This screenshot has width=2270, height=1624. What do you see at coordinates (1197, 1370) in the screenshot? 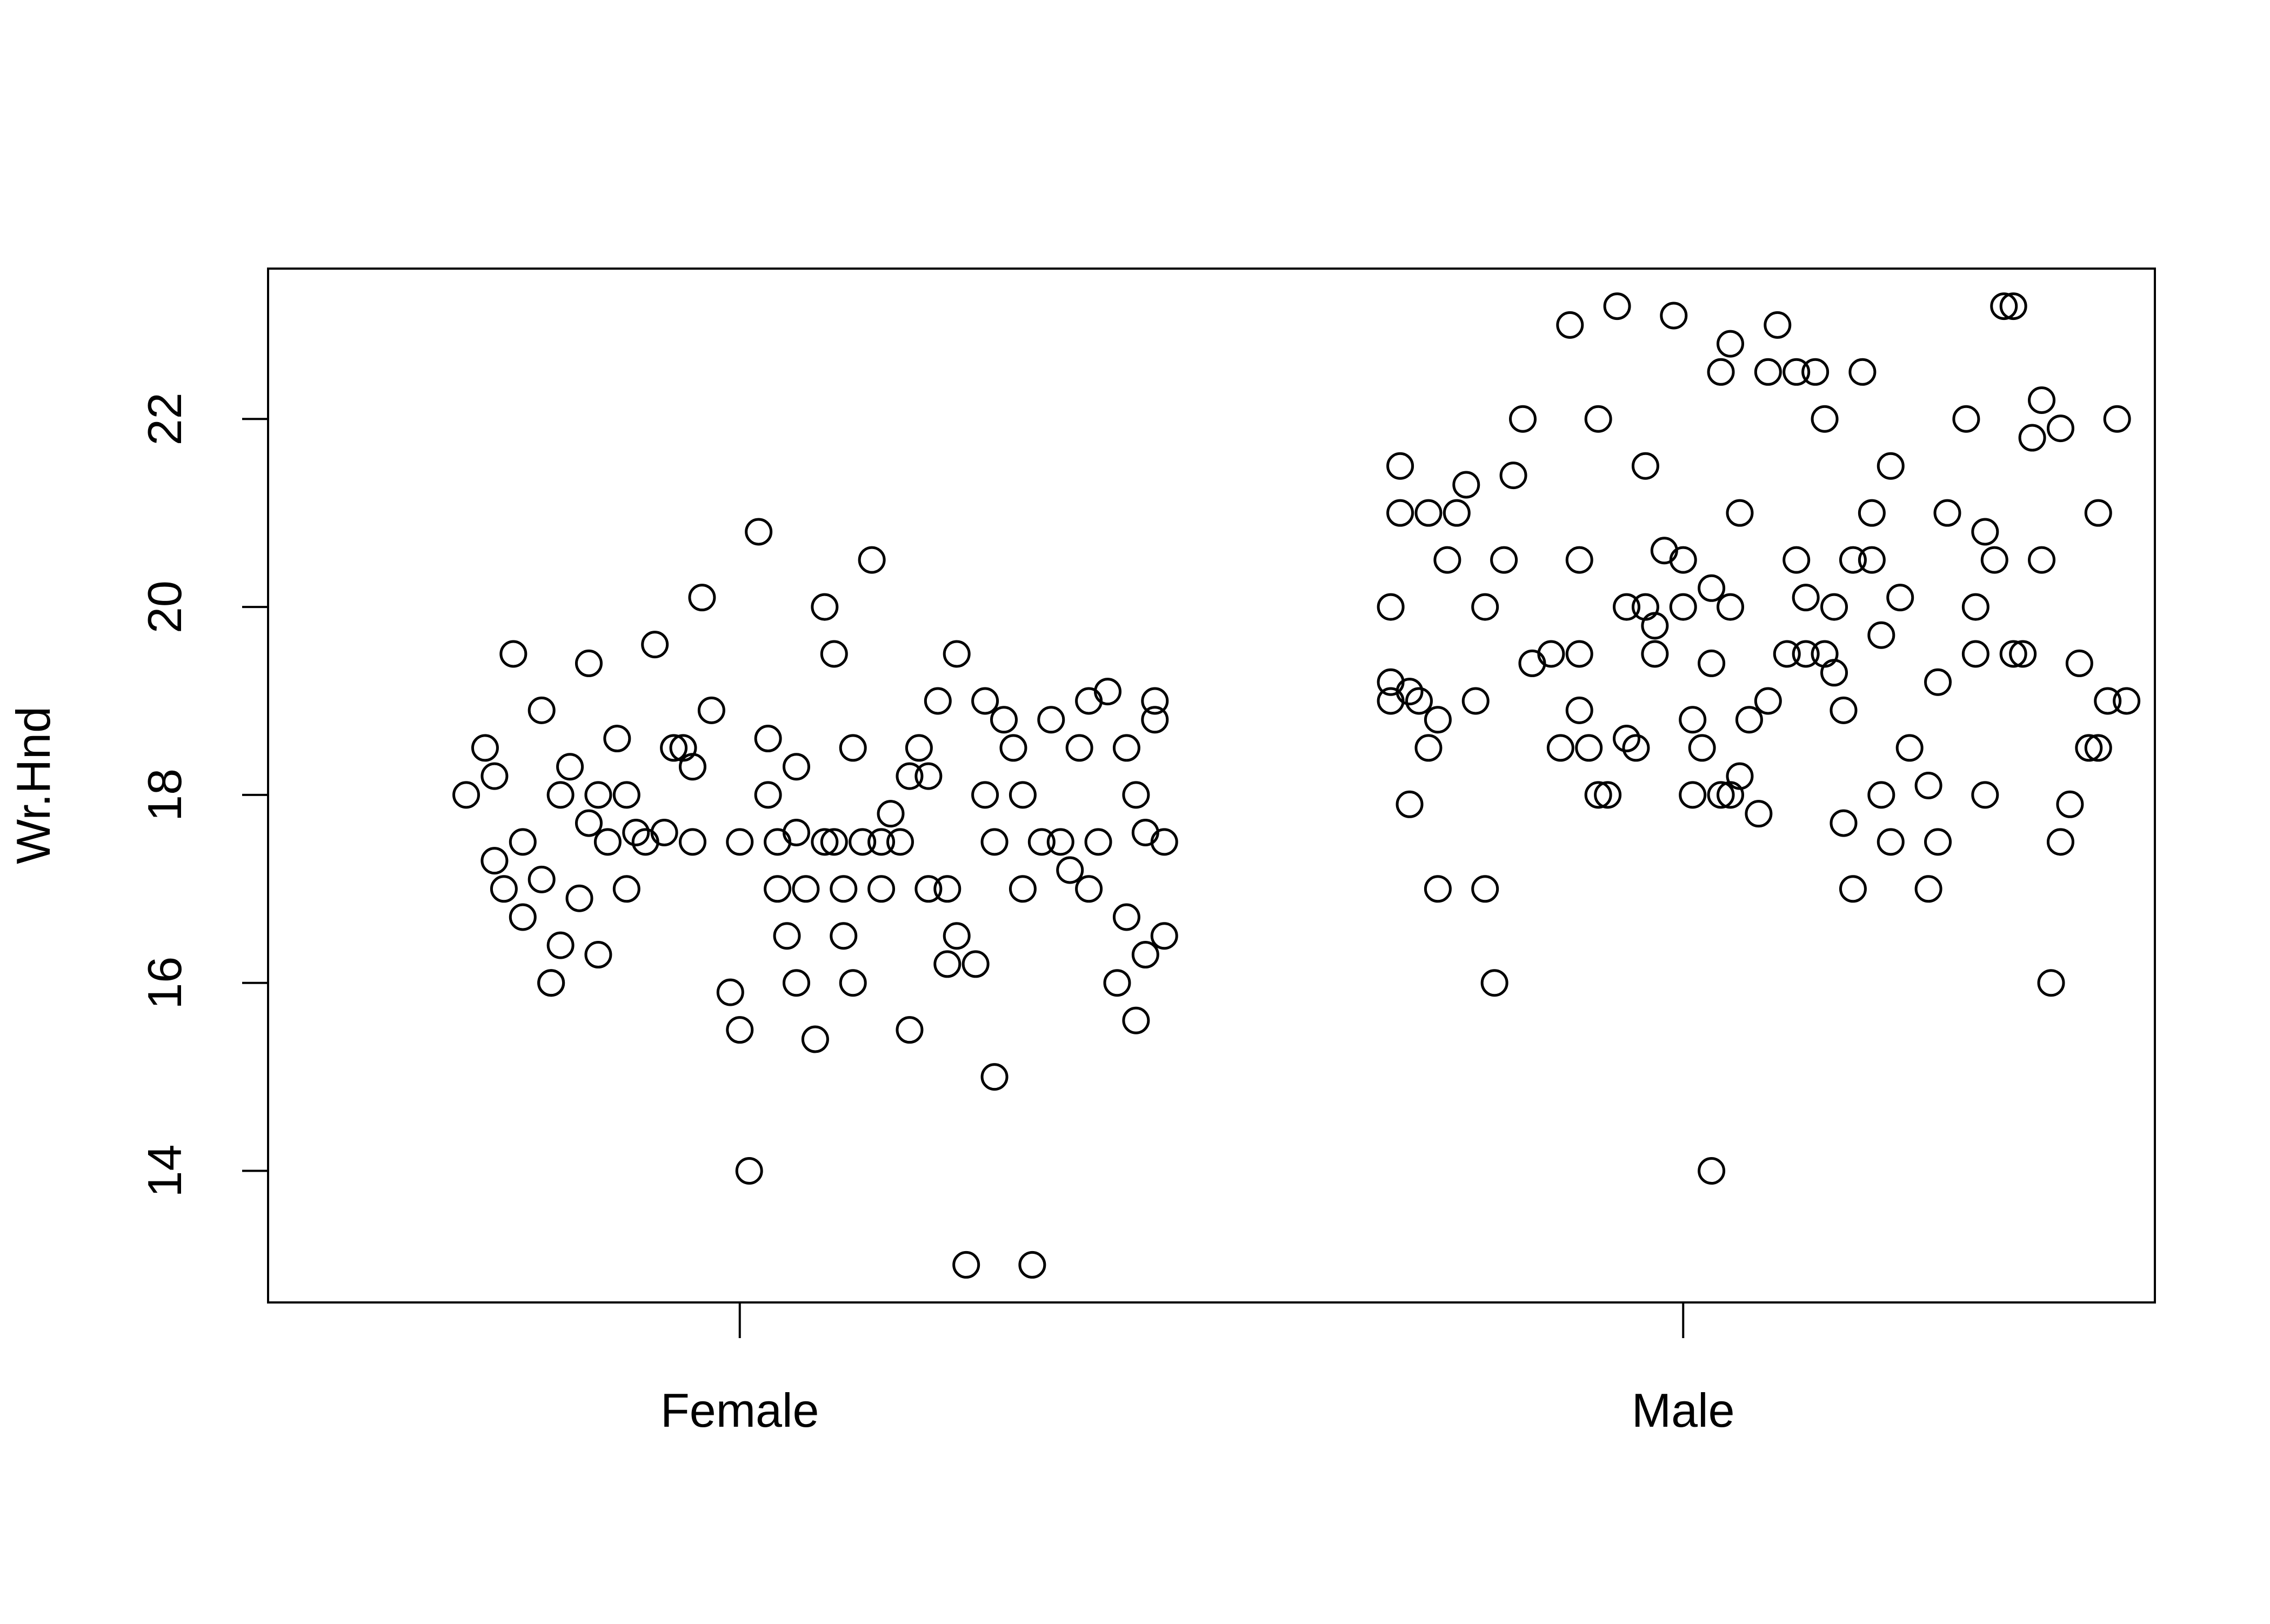
I see `x-axis: Female Male` at bounding box center [1197, 1370].